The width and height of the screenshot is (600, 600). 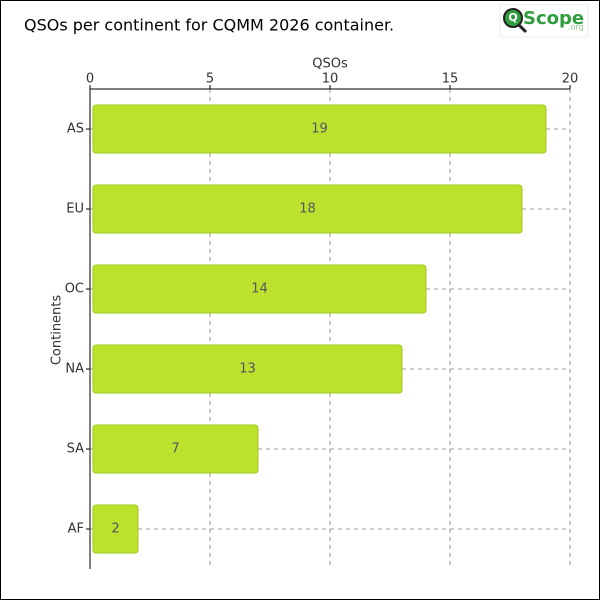 What do you see at coordinates (57, 330) in the screenshot?
I see `y-axis-label: Continents` at bounding box center [57, 330].